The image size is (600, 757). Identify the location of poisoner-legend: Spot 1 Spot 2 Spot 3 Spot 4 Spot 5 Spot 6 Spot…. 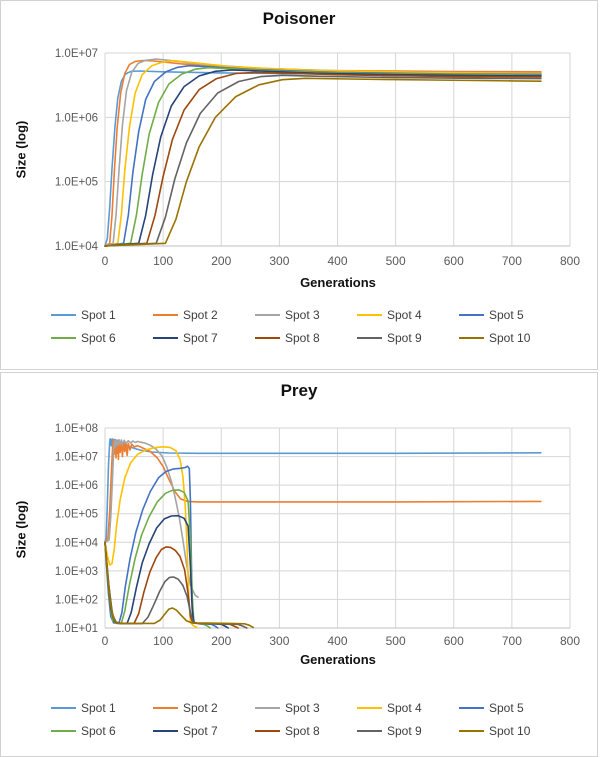
(306, 326).